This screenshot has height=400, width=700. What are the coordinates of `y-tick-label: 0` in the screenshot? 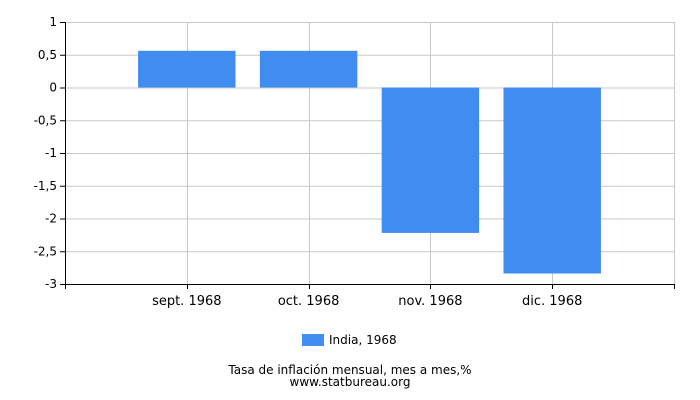 It's located at (53, 88).